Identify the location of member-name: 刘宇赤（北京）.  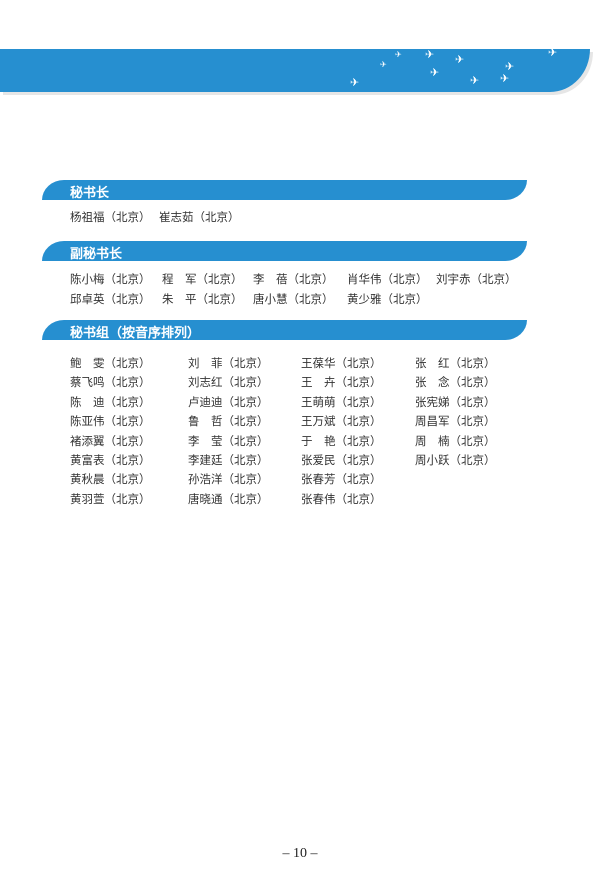
(476, 279).